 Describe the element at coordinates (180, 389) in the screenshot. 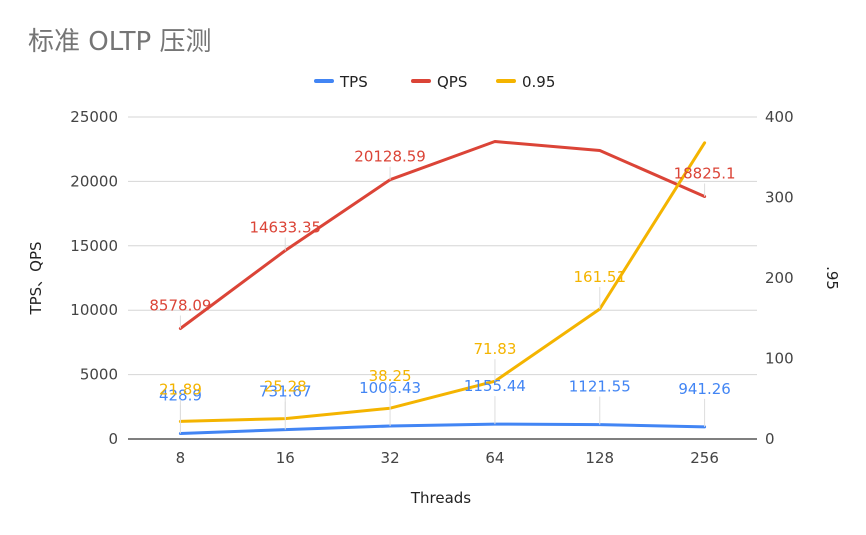

I see `data-label: 21.89` at that location.